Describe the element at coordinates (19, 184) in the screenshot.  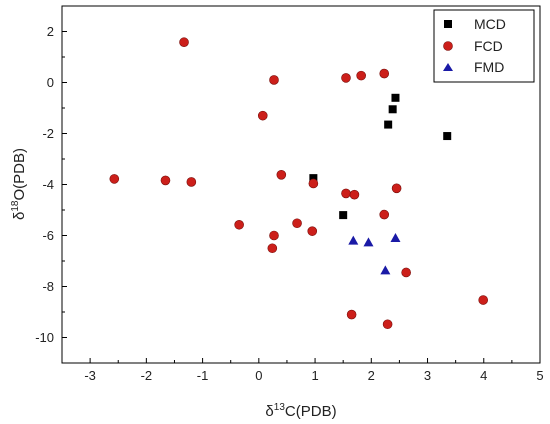
I see `y-axis-title: δ18O(PDB)` at that location.